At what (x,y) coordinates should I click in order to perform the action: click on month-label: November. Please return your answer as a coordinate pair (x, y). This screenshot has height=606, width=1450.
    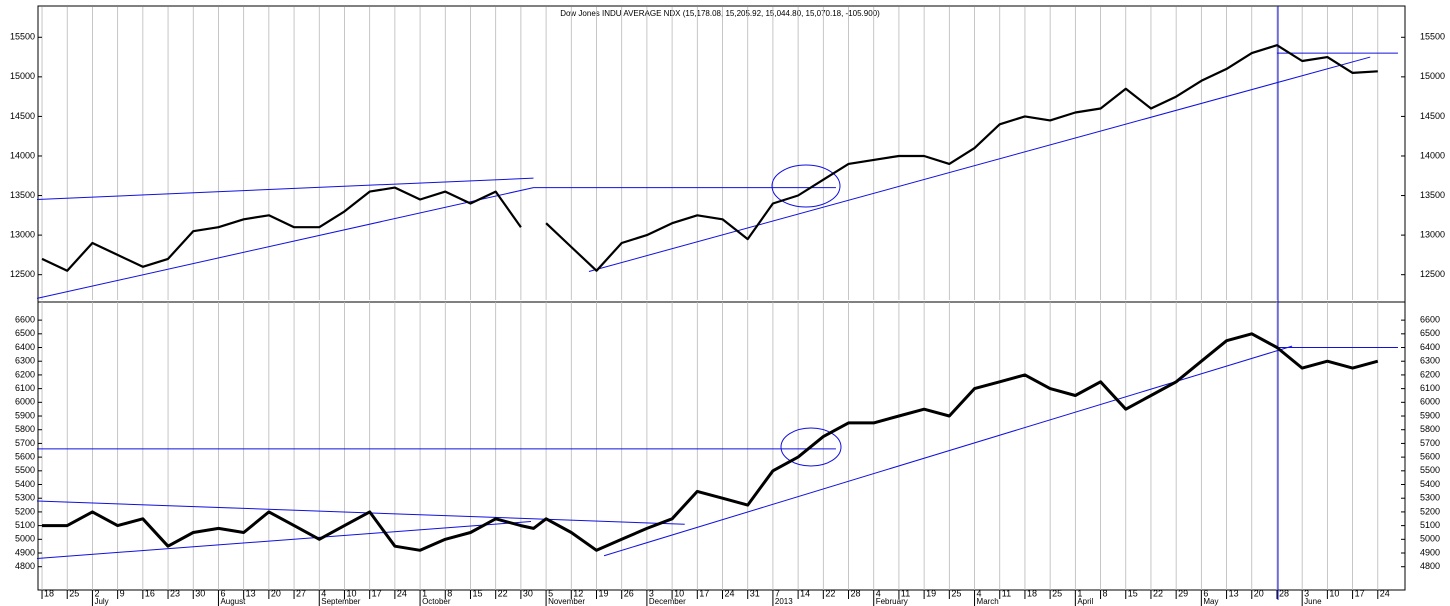
    Looking at the image, I should click on (566, 601).